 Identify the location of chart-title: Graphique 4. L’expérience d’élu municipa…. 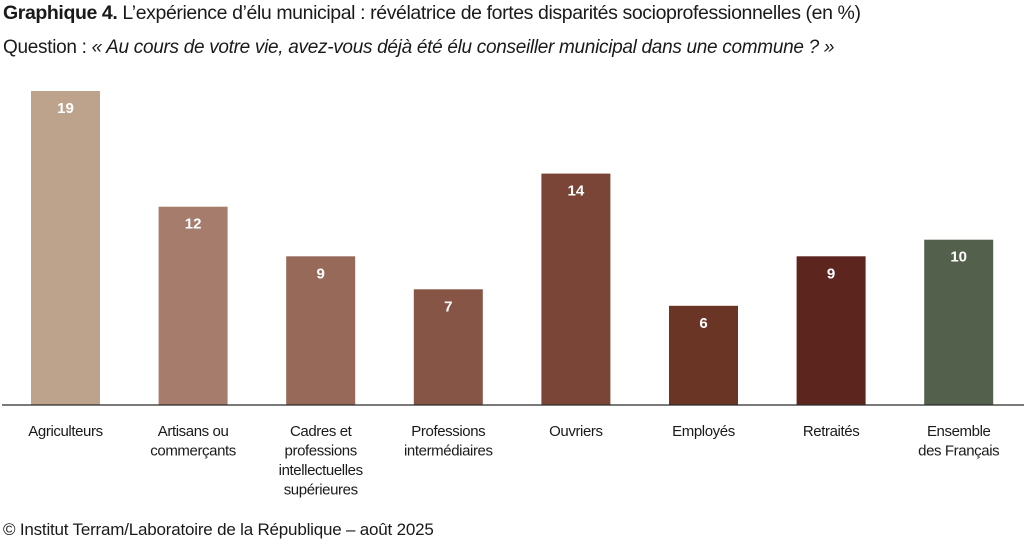
(432, 13).